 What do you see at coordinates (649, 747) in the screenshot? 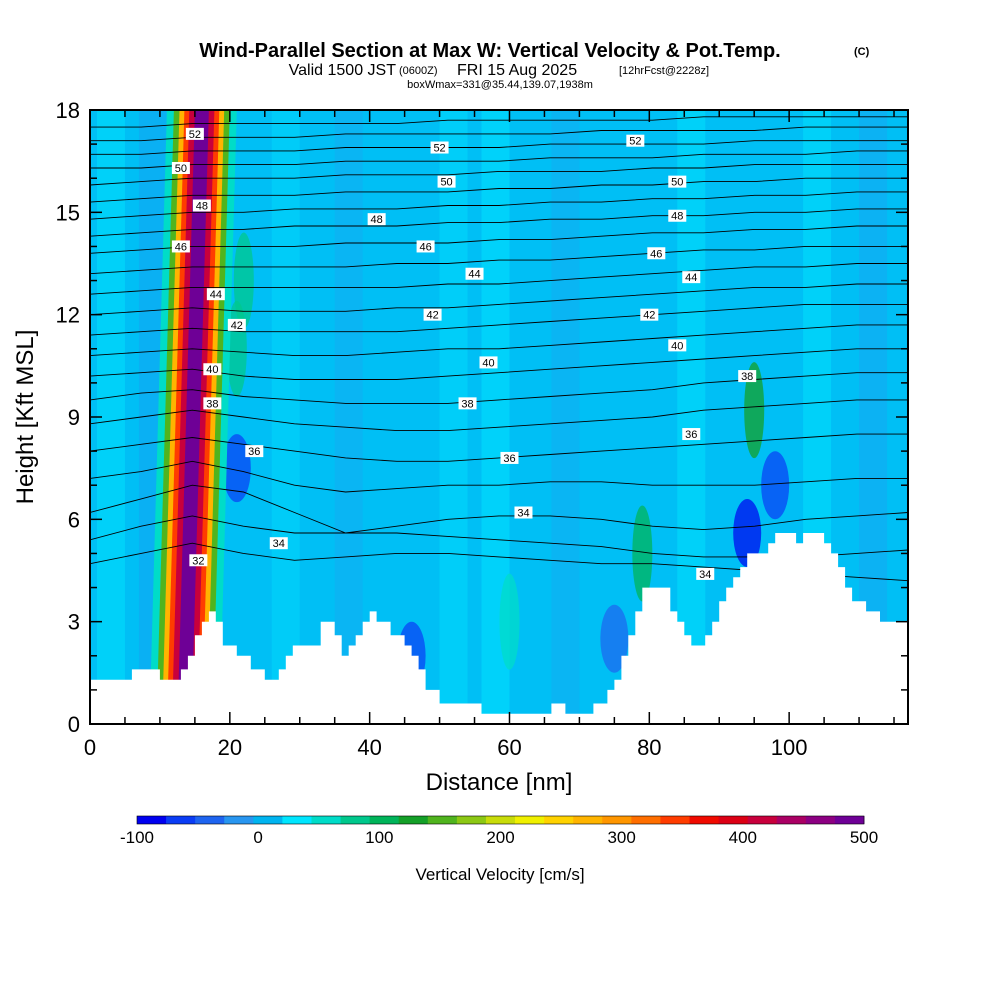
I see `x-tick-label: 80` at bounding box center [649, 747].